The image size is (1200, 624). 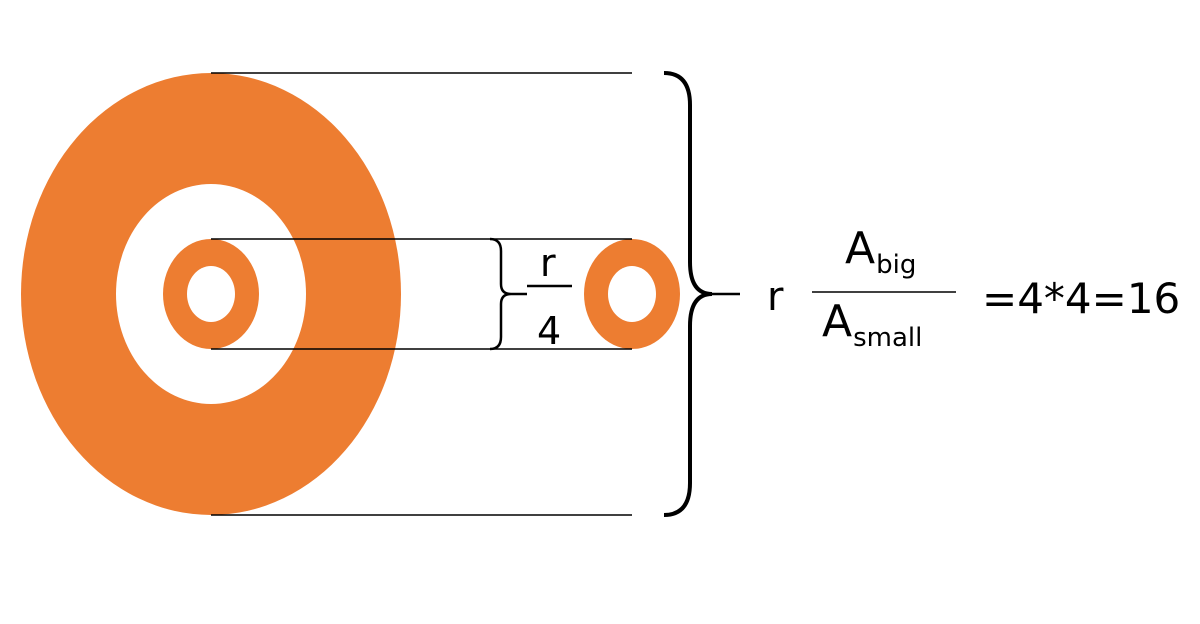 I want to click on small-curly-brace, so click(x=500, y=294).